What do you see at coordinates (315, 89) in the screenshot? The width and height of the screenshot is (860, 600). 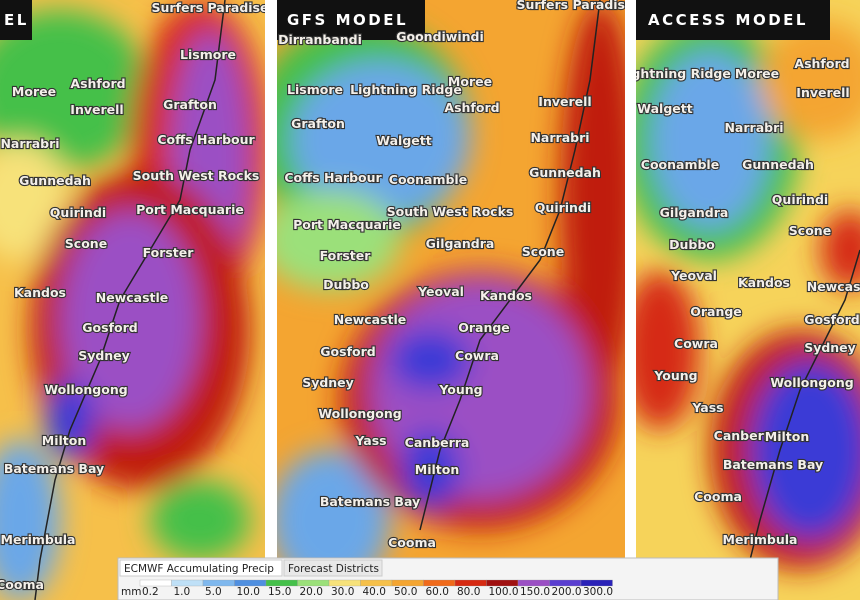 I see `place-label: Lismore` at bounding box center [315, 89].